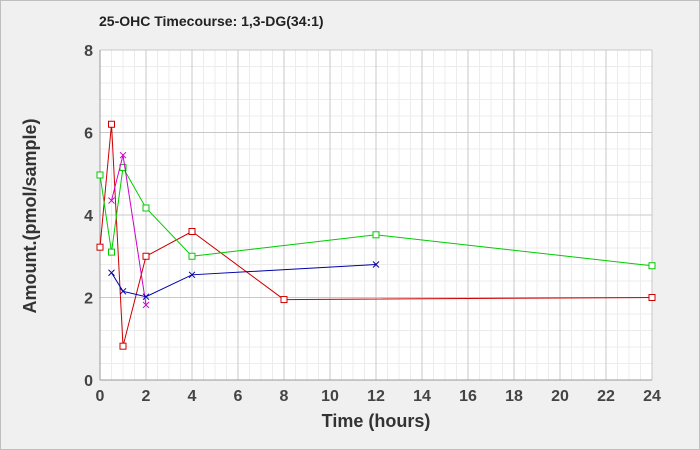  I want to click on x-tick-label: 4, so click(192, 396).